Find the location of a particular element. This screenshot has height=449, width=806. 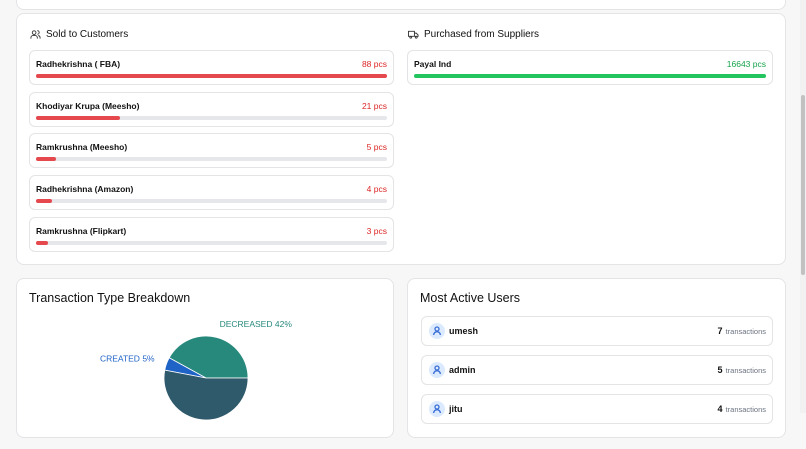

slice-percent: 5% is located at coordinates (148, 359).